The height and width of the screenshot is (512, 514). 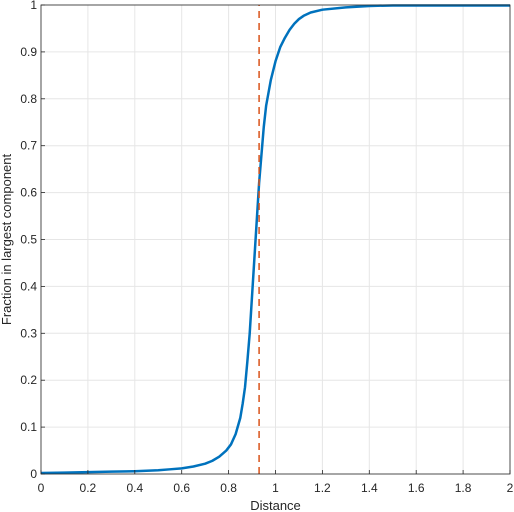 What do you see at coordinates (41, 488) in the screenshot?
I see `x-tick-label: 0` at bounding box center [41, 488].